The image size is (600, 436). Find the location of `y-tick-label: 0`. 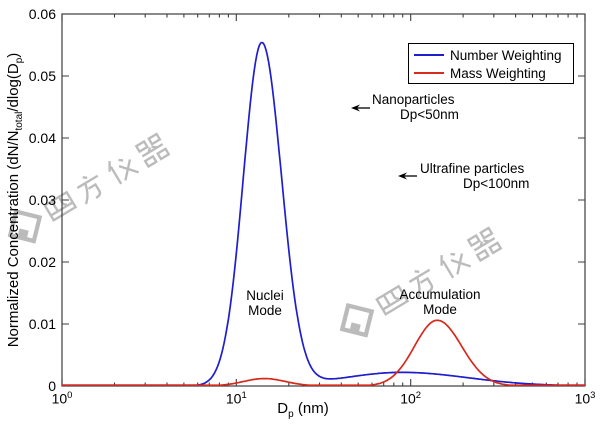

y-tick-label: 0 is located at coordinates (52, 386).